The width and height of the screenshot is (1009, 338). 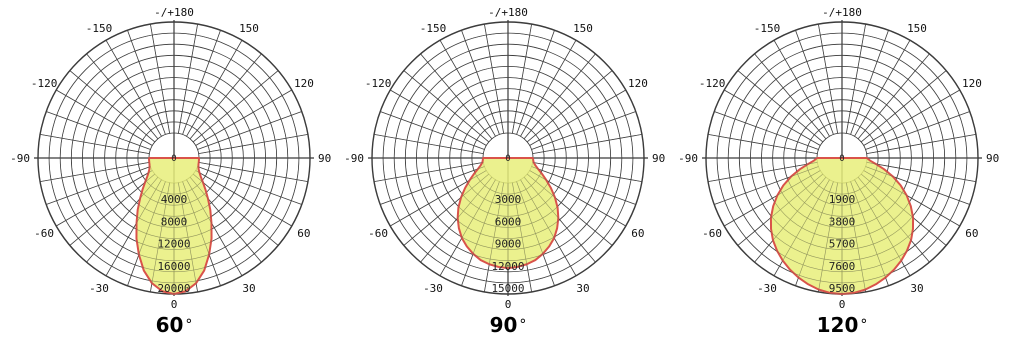 I want to click on chart-1-title-unit: °, so click(x=189, y=325).